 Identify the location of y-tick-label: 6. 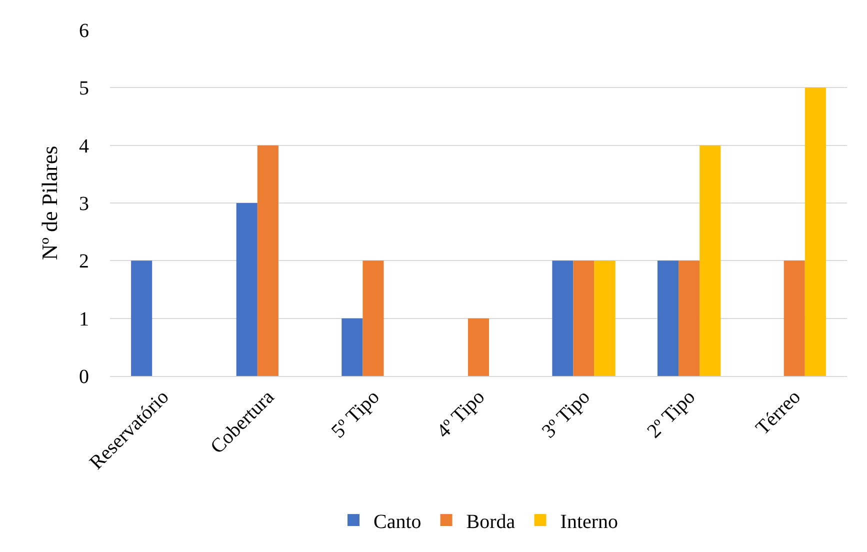
(84, 31).